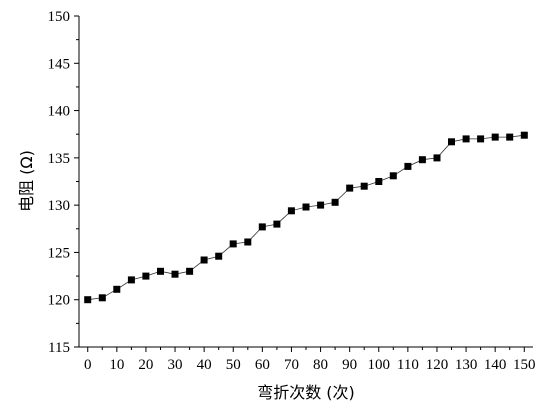 The image size is (546, 408). Describe the element at coordinates (262, 365) in the screenshot. I see `x-tick-label: 60` at that location.